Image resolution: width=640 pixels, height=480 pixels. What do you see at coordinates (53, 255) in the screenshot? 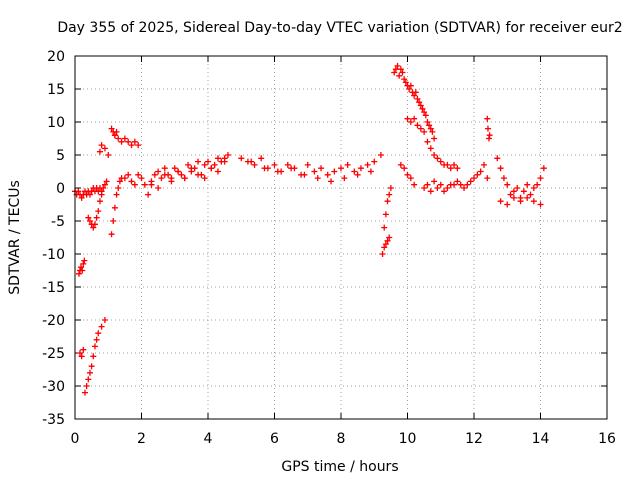
I see `y-tick-label: -10` at bounding box center [53, 255].